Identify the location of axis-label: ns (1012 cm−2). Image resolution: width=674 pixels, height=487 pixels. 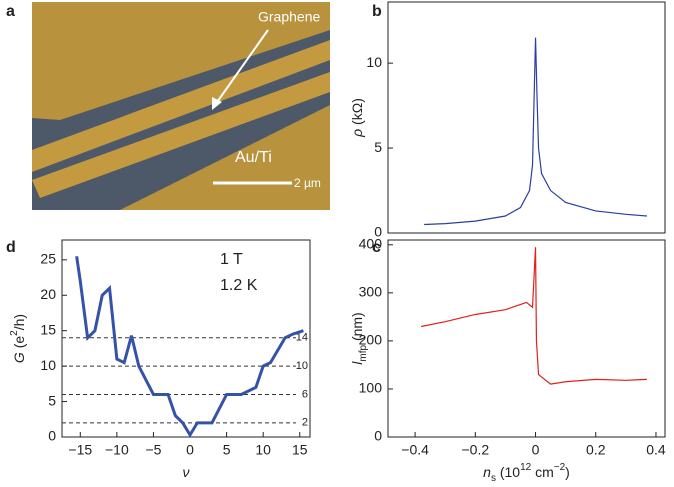
(526, 473).